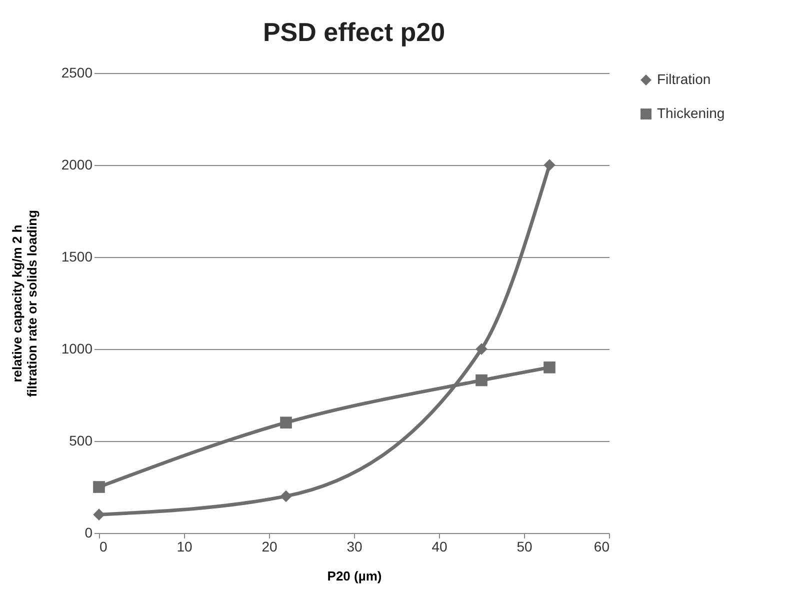 Image resolution: width=790 pixels, height=607 pixels. Describe the element at coordinates (77, 256) in the screenshot. I see `y-tick-label: 1500` at that location.